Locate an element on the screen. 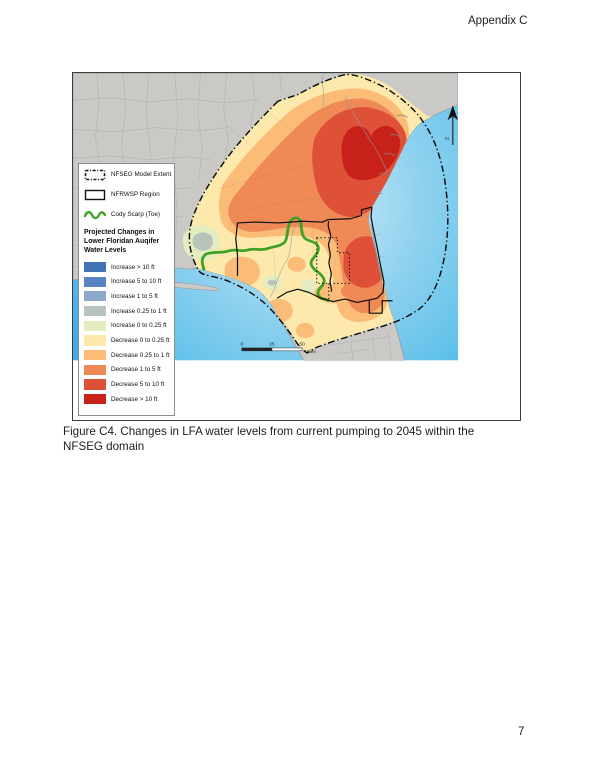  zone-decrease-gt10 is located at coordinates (371, 153).